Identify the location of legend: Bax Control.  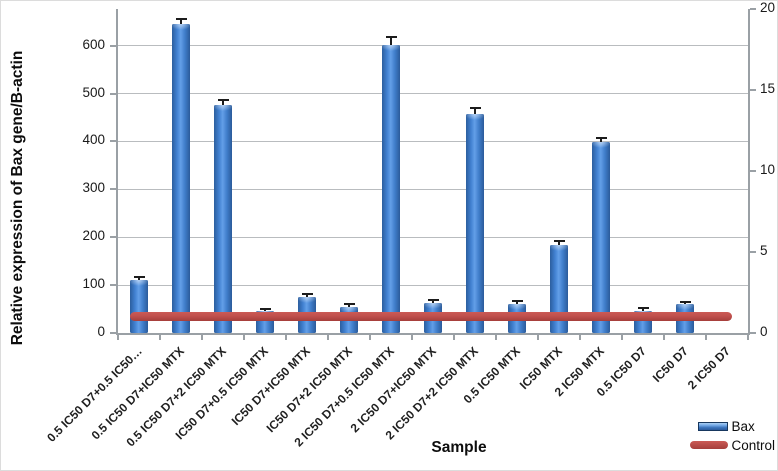
(732, 438).